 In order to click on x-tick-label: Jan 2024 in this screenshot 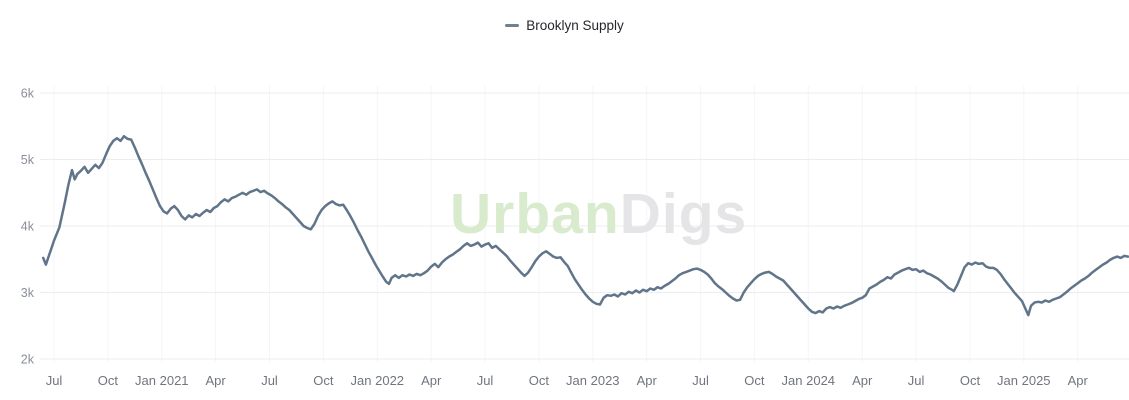, I will do `click(809, 380)`.